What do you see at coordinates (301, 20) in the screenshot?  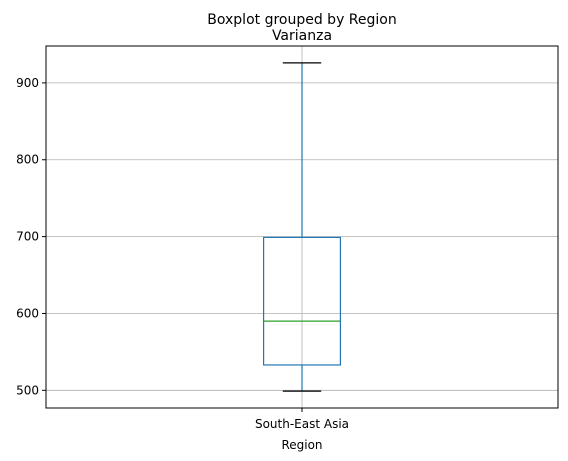 I see `chart-suptitle: Boxplot grouped by Region` at bounding box center [301, 20].